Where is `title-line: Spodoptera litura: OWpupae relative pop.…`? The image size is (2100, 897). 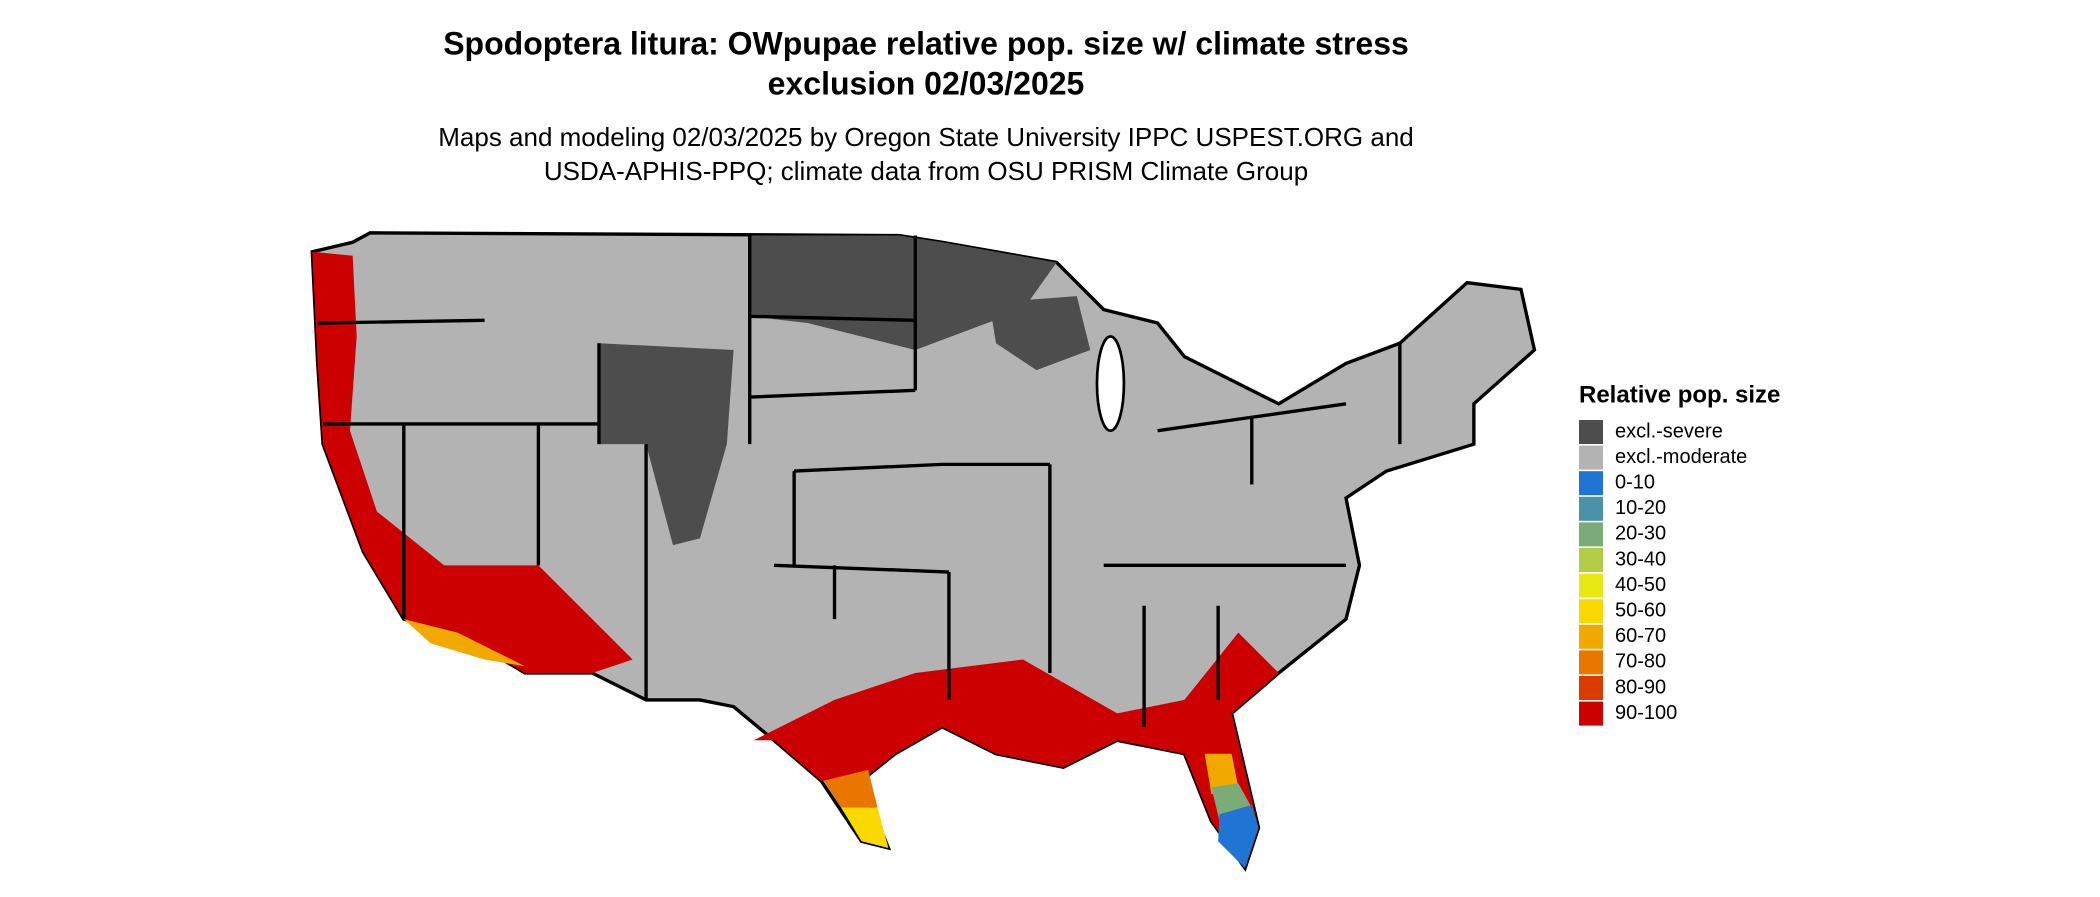
title-line: Spodoptera litura: OWpupae relative pop.… is located at coordinates (926, 43).